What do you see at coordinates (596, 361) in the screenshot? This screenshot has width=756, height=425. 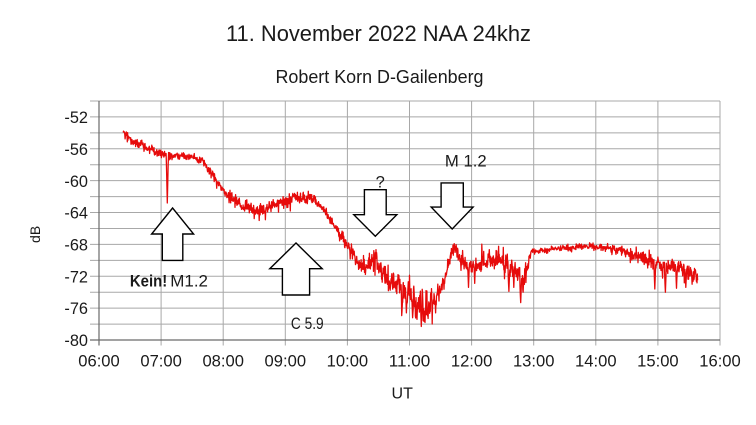 I see `svg-text: 14:00` at bounding box center [596, 361].